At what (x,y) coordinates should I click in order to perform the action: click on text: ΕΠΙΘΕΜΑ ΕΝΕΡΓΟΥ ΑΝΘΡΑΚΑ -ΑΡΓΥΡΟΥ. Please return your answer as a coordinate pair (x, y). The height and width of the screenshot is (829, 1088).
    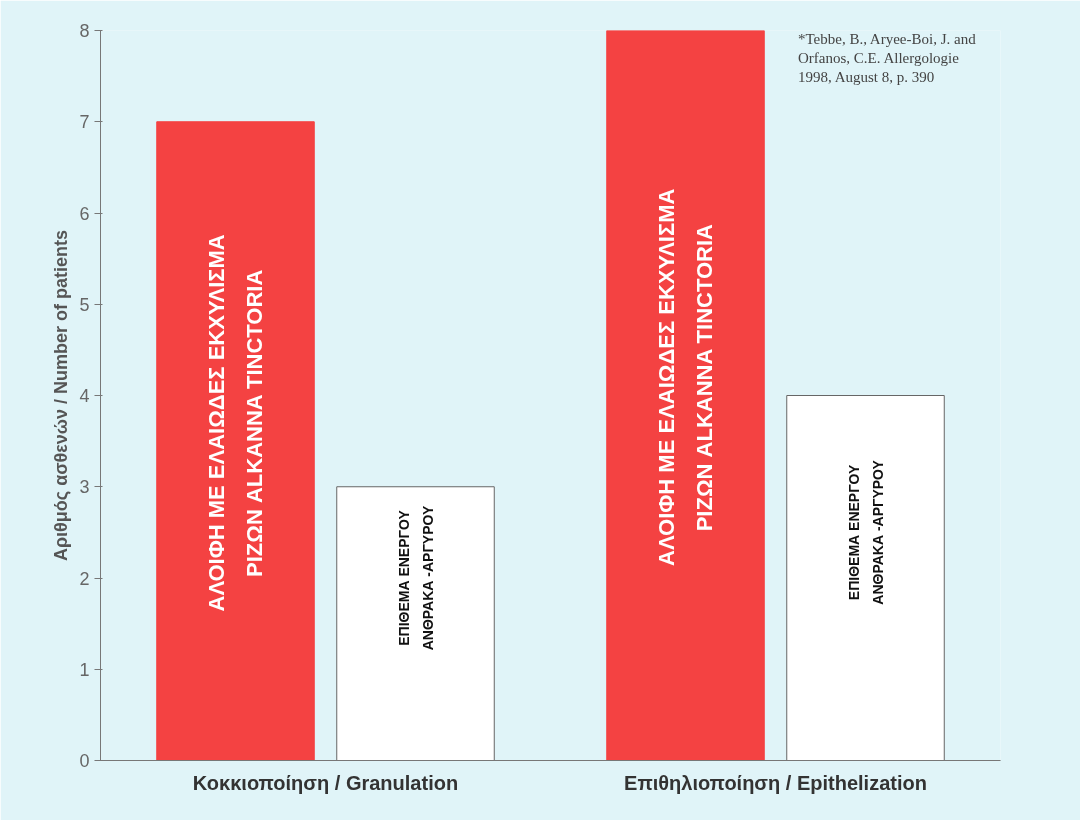
    Looking at the image, I should click on (865, 532).